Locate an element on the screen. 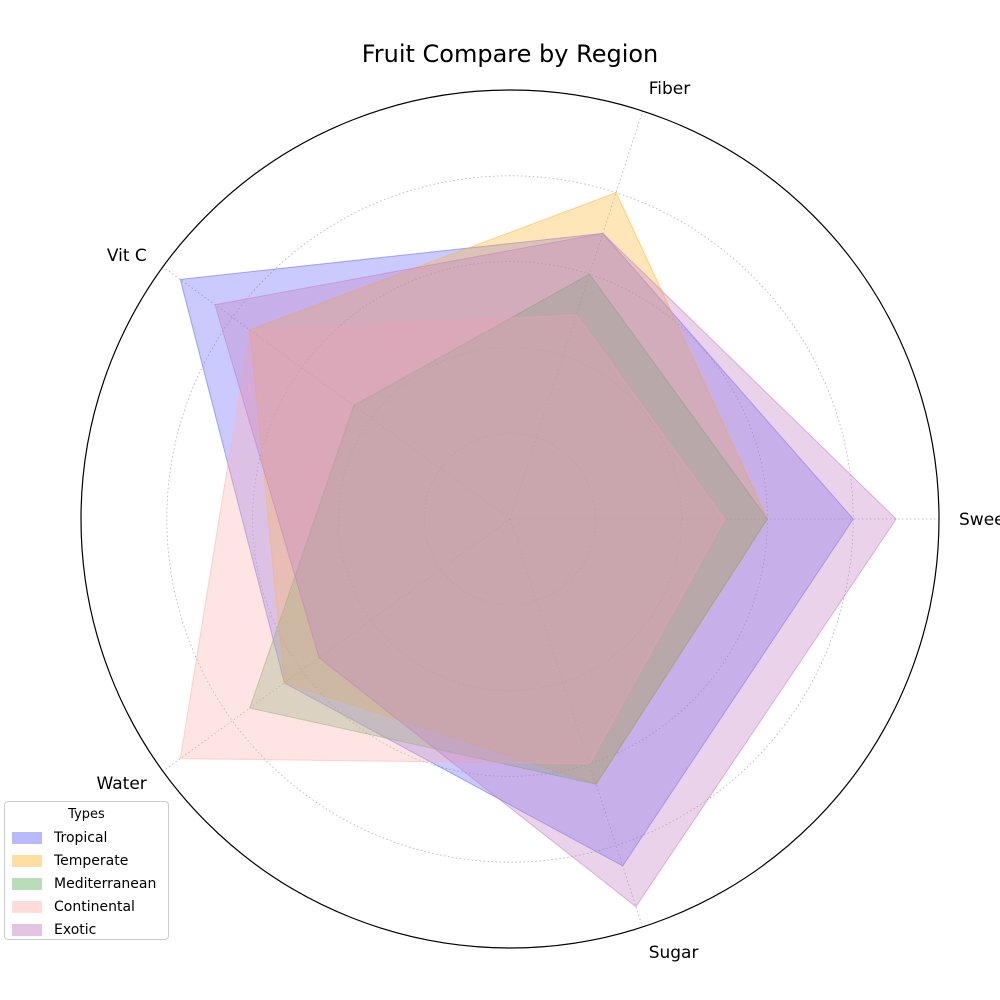 This screenshot has height=1000, width=1000. legend-label: Continental is located at coordinates (94, 906).